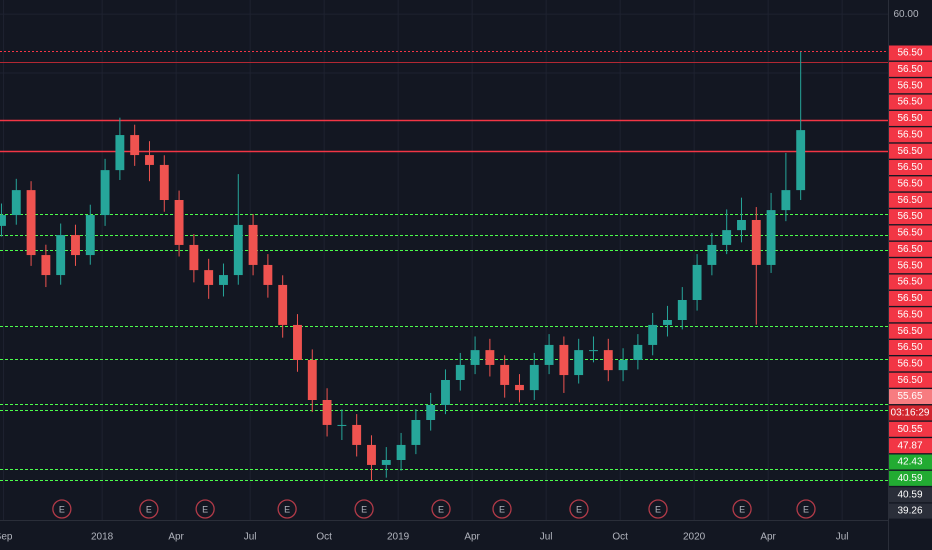  Describe the element at coordinates (905, 14) in the screenshot. I see `y-tick-label: 60.00` at that location.